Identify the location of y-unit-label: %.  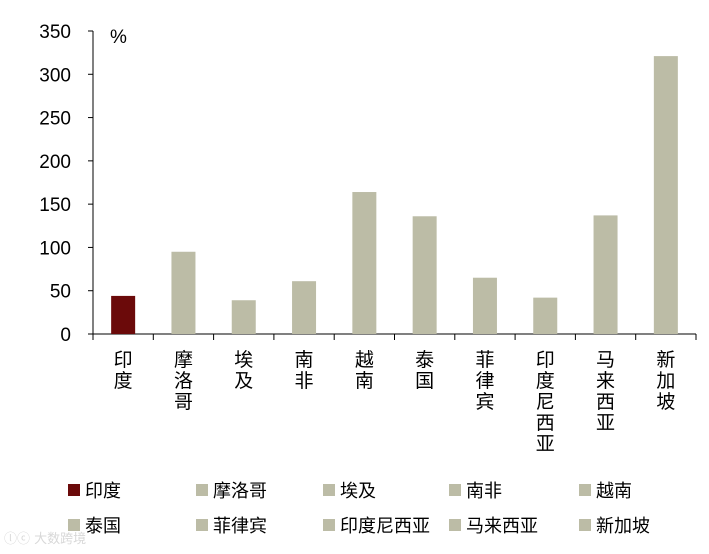
(118, 37).